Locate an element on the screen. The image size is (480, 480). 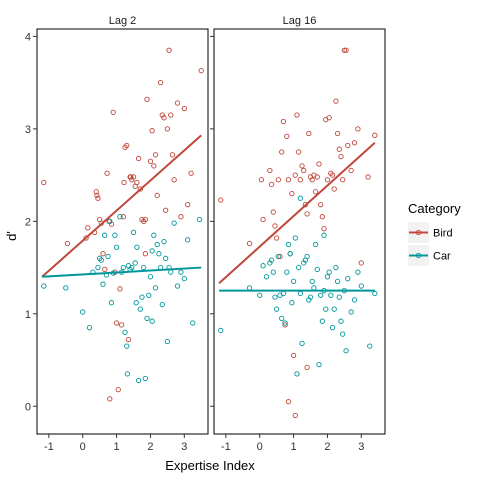
legend: Category Bird Car is located at coordinates (434, 233).